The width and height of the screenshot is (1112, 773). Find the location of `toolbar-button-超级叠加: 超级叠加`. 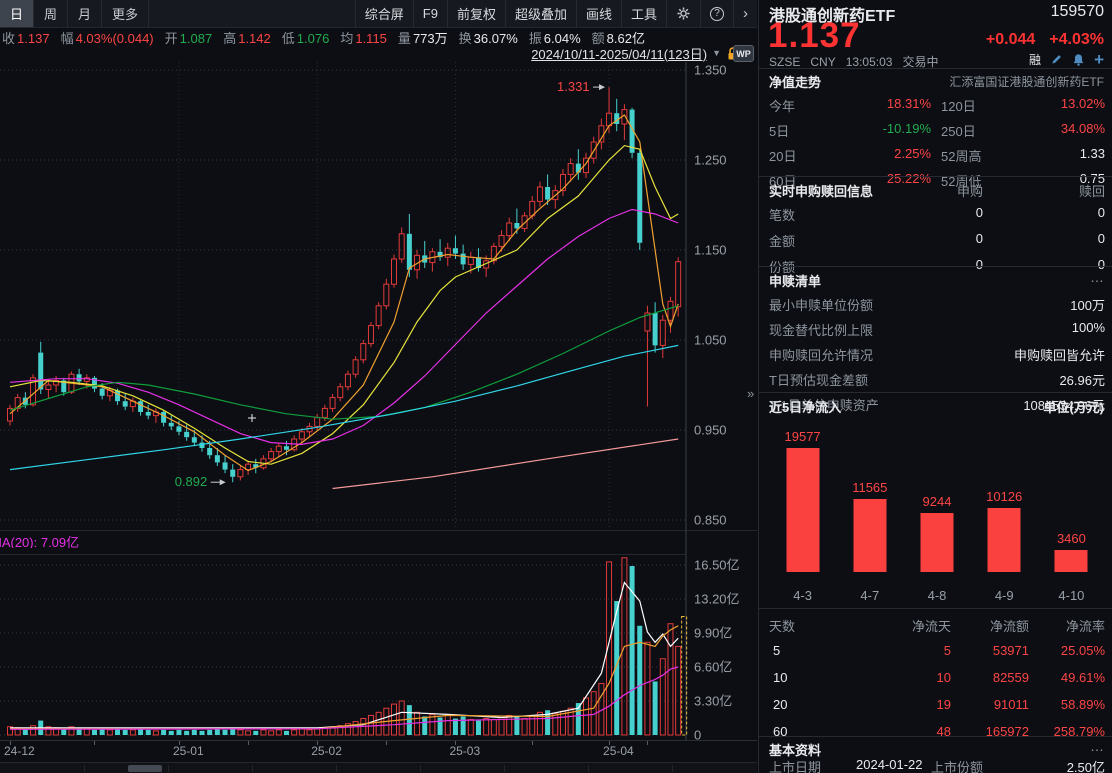

toolbar-button-超级叠加: 超级叠加 is located at coordinates (540, 13).